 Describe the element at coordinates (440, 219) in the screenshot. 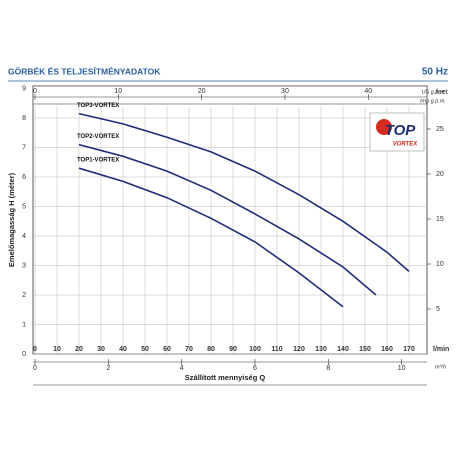

I see `y2-tick-label: 15` at that location.